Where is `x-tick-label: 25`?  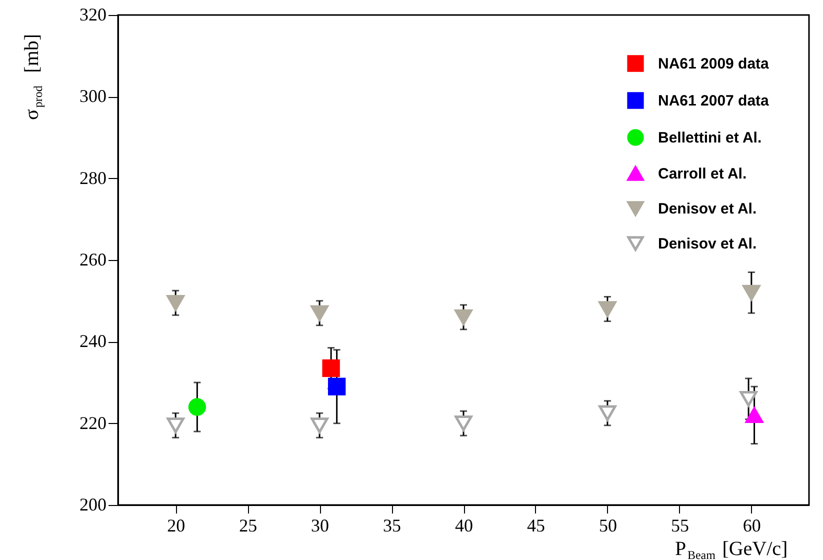
x-tick-label: 25 is located at coordinates (248, 526).